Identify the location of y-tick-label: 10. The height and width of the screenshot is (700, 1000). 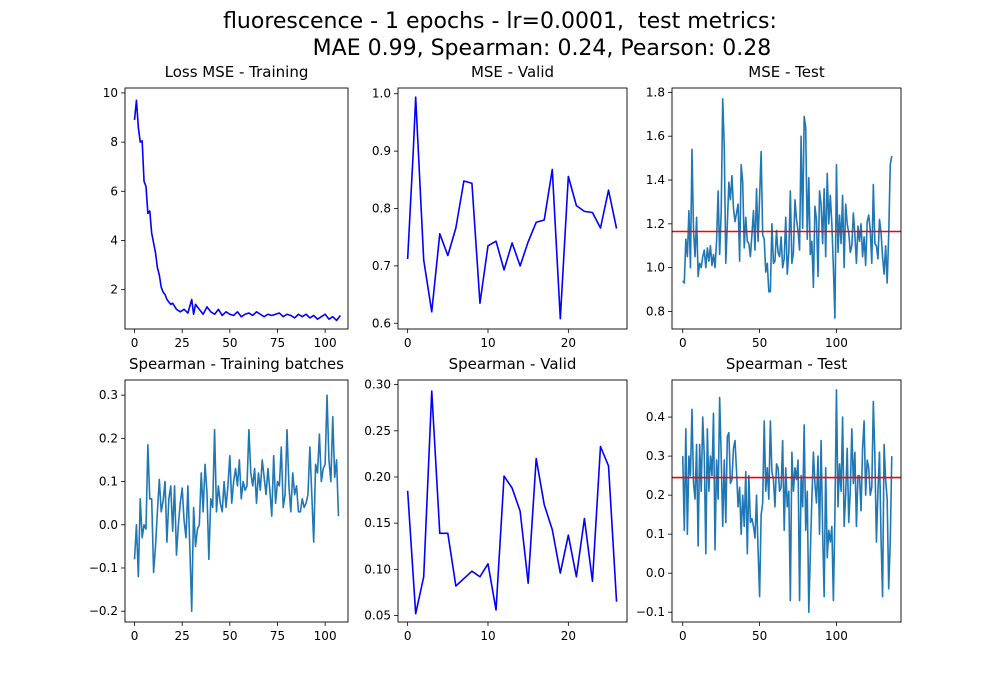
(110, 93).